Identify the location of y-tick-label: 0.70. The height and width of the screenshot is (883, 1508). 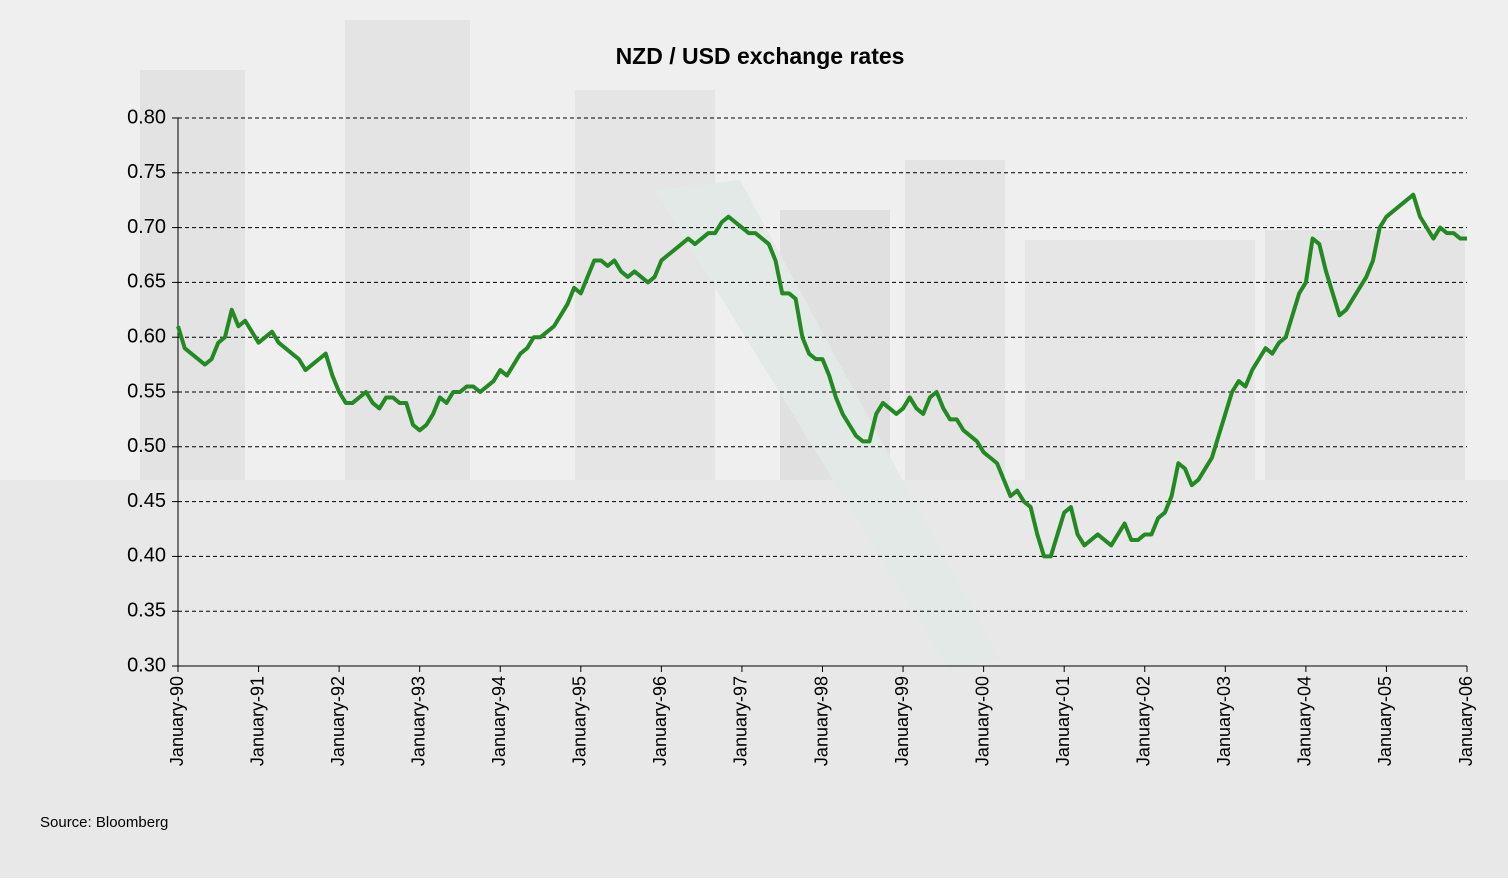
(146, 227).